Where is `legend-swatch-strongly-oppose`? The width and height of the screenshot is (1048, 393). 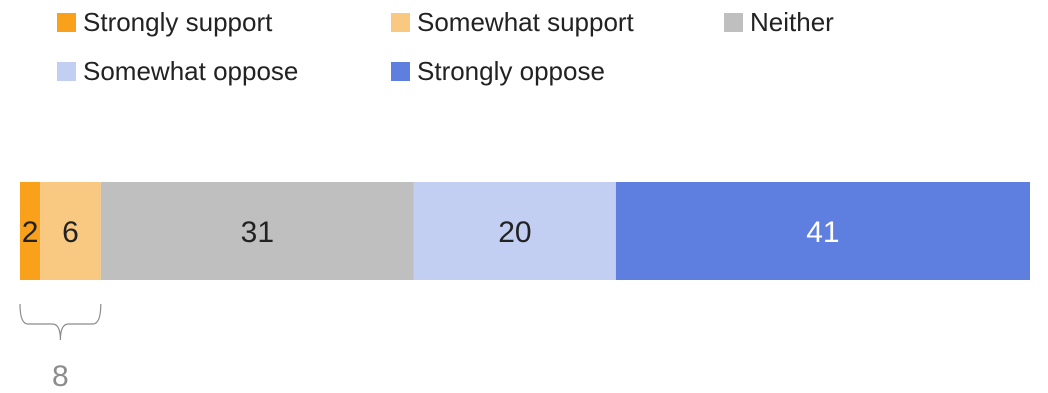 legend-swatch-strongly-oppose is located at coordinates (400, 71).